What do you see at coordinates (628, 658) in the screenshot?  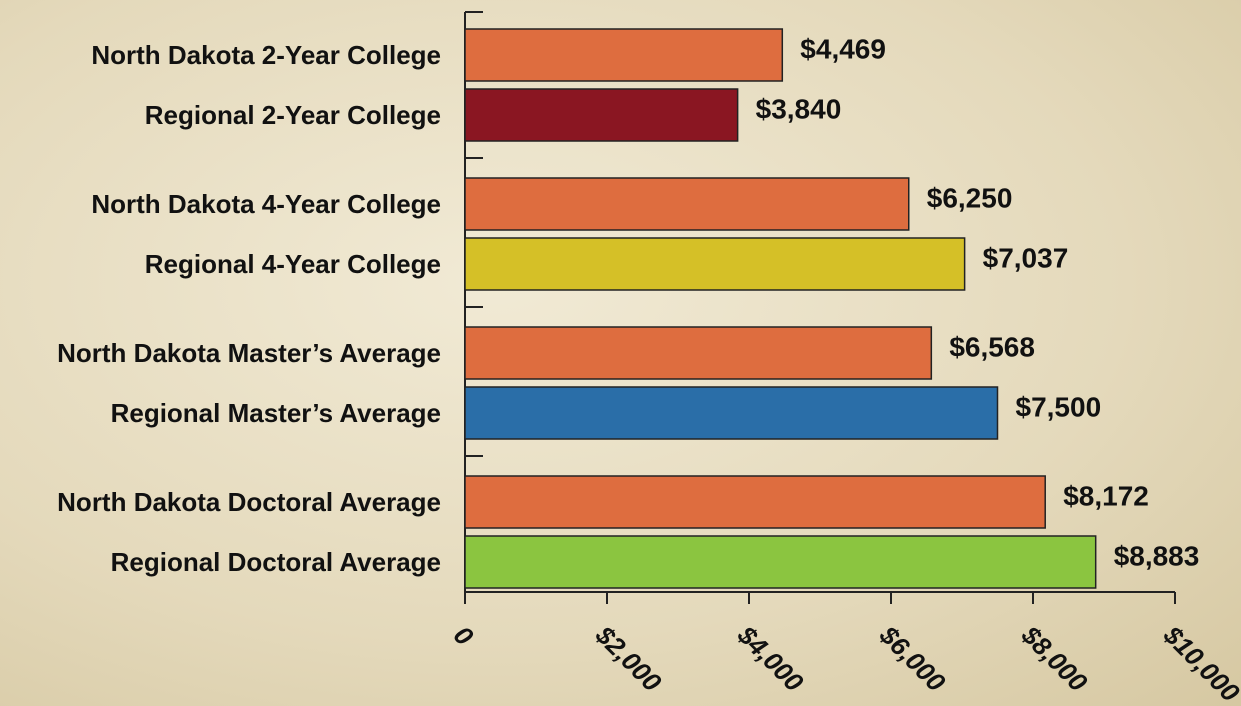 I see `x-tick-label: $2,000` at bounding box center [628, 658].